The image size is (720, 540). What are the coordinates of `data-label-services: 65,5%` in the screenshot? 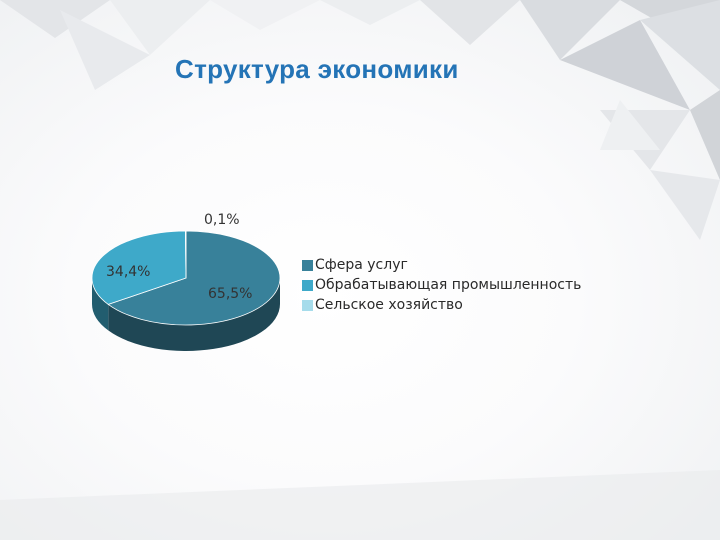 It's located at (230, 294).